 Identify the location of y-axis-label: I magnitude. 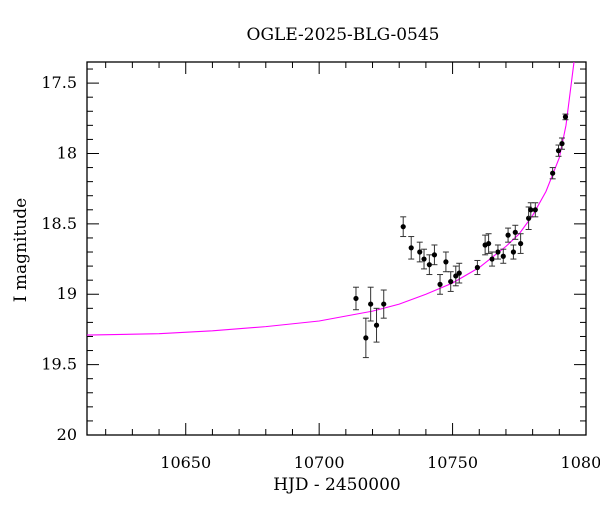
(21, 250).